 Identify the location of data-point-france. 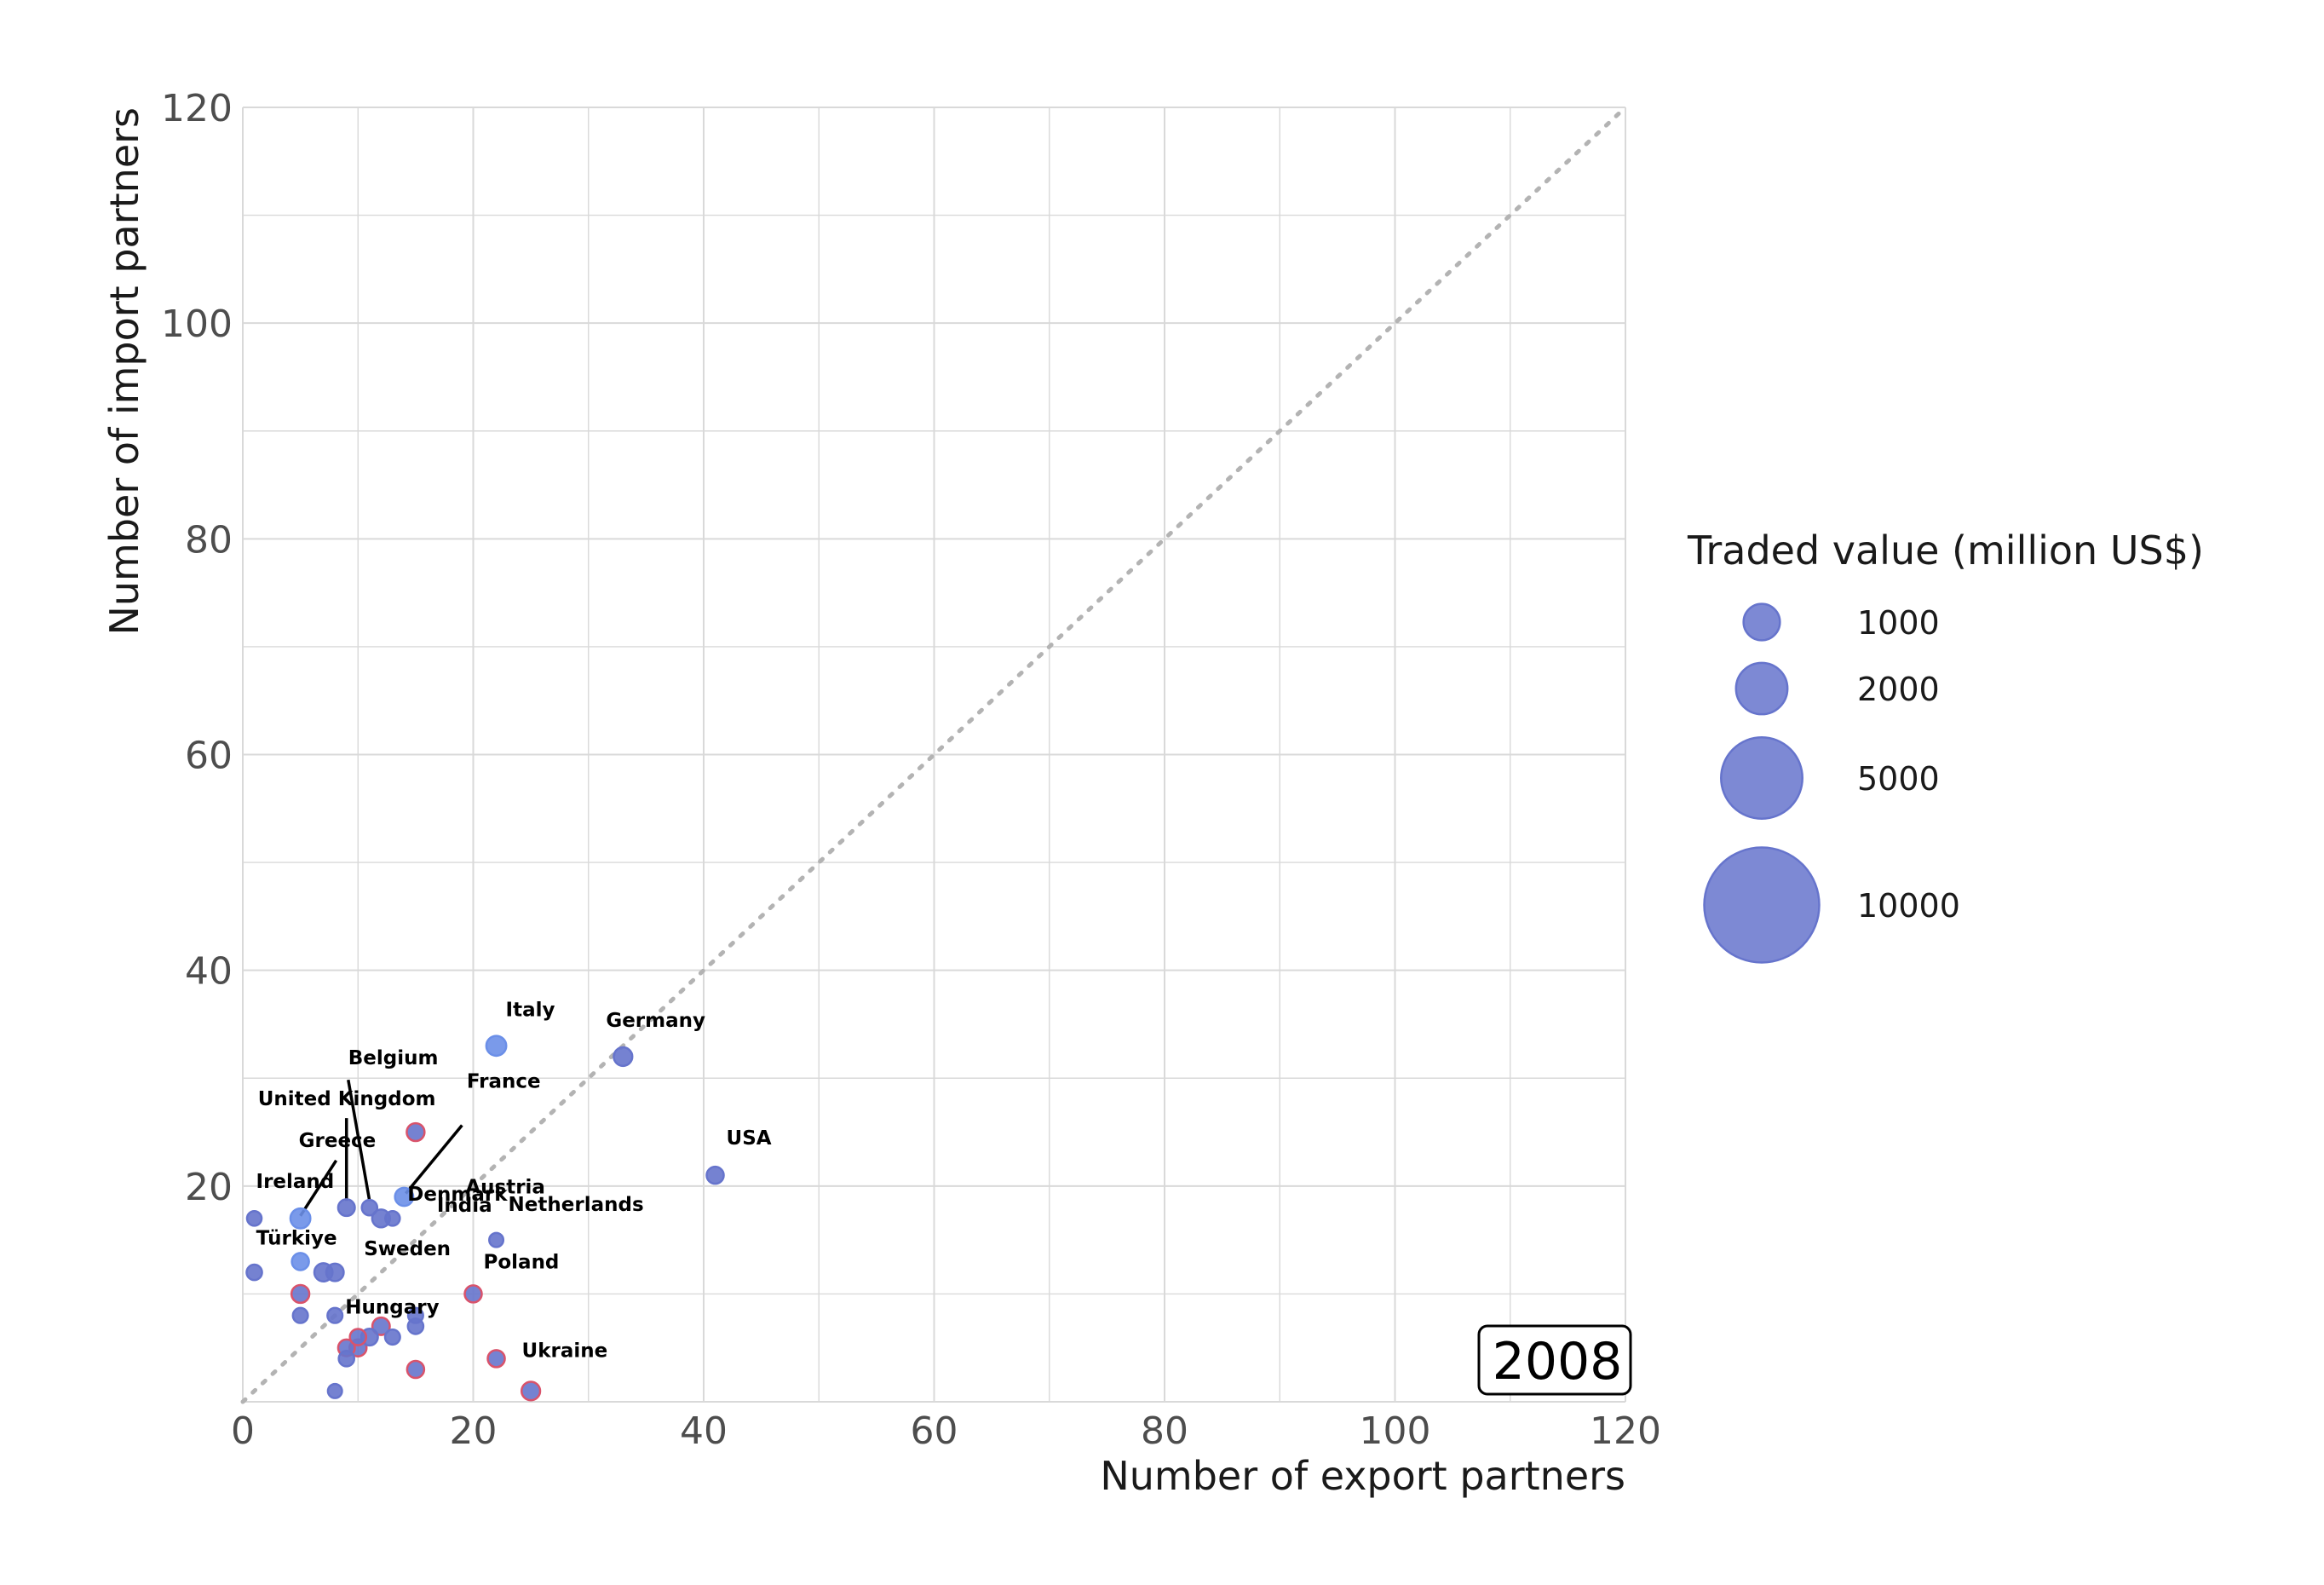
(416, 1132).